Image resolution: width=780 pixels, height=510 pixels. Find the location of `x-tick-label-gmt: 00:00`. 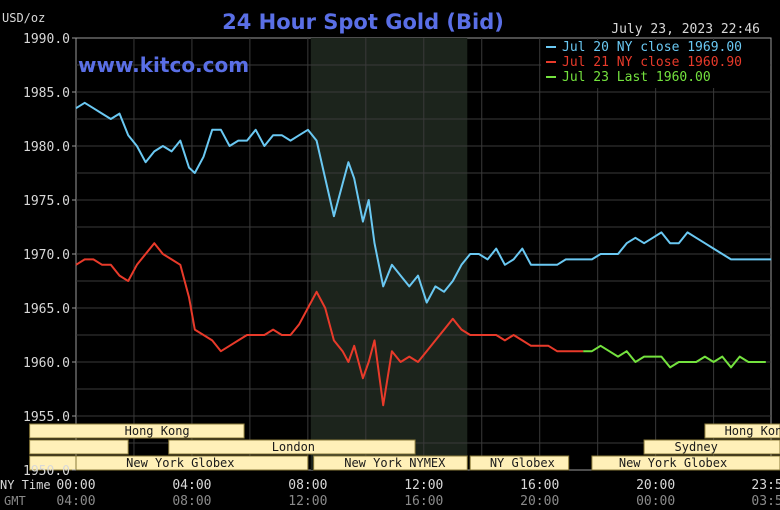

x-tick-label-gmt: 00:00 is located at coordinates (655, 501).